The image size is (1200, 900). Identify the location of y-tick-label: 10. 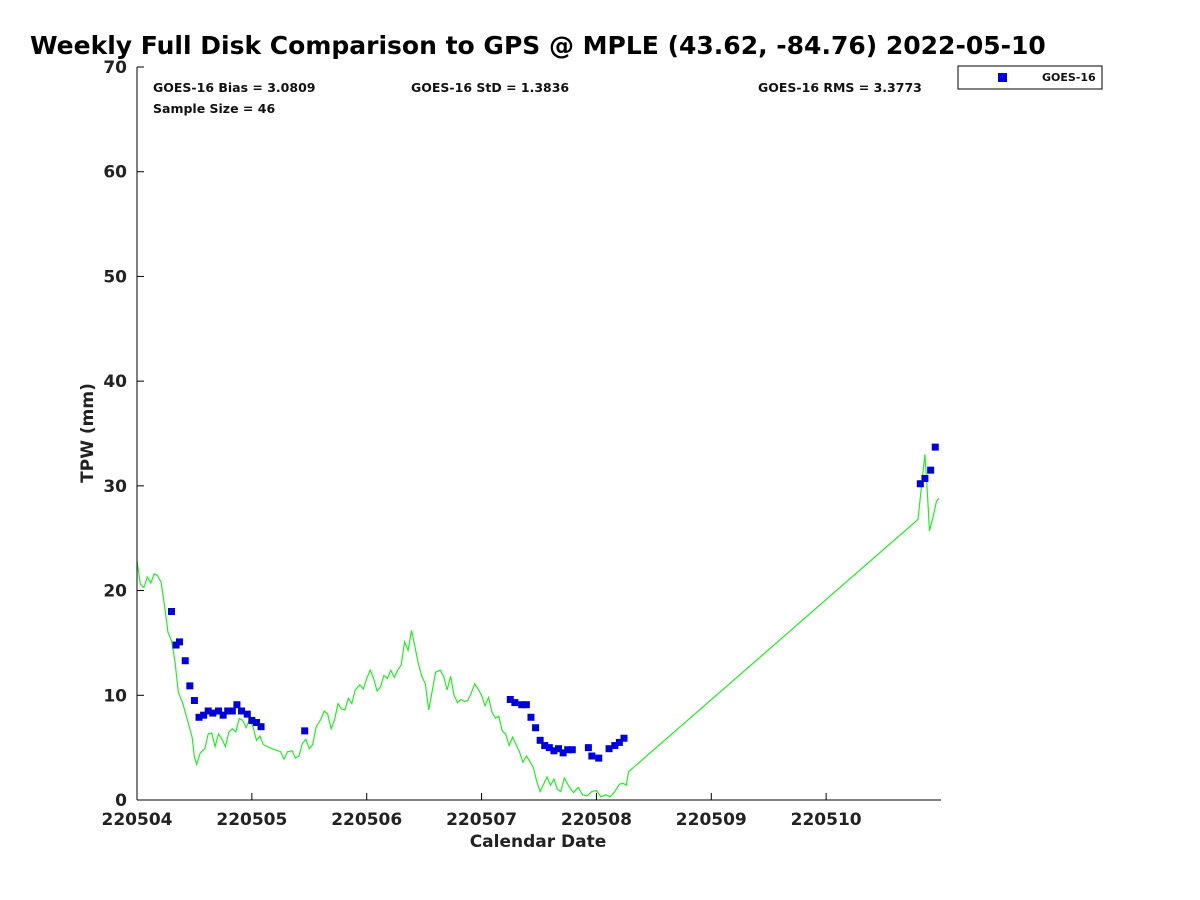
(115, 696).